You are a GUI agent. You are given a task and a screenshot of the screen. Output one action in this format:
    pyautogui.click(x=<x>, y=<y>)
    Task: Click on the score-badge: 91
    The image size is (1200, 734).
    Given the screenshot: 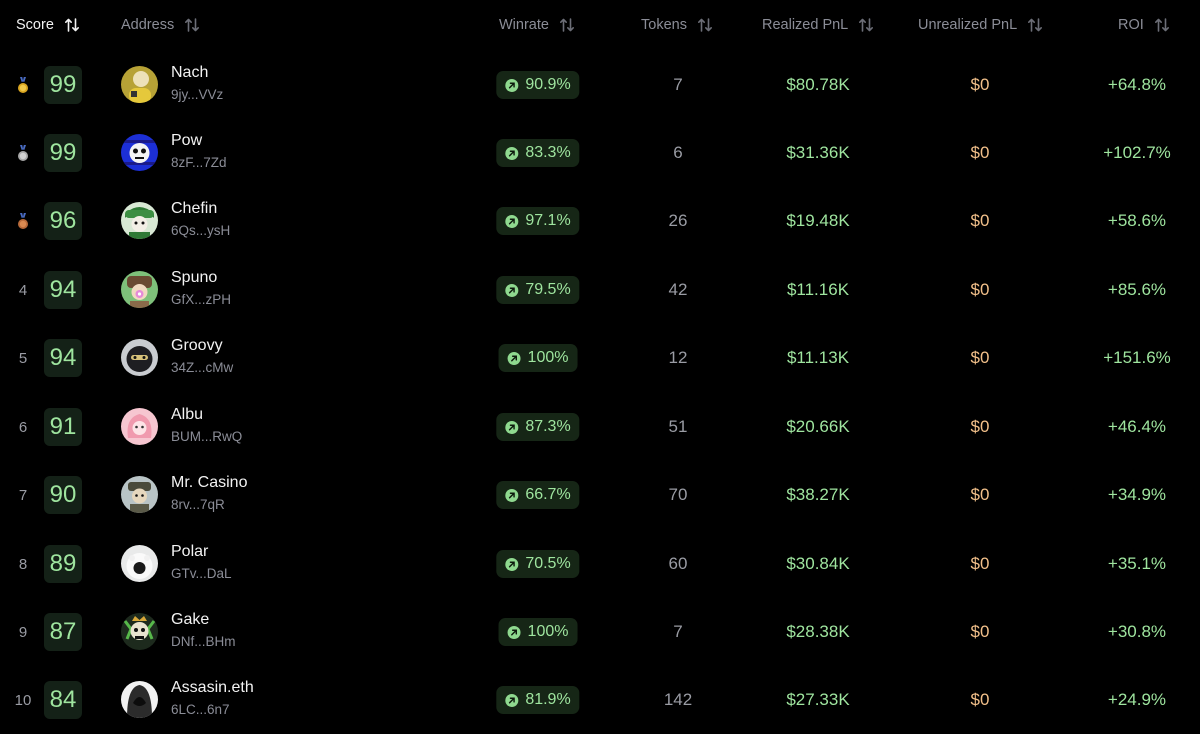 What is the action you would take?
    pyautogui.click(x=63, y=427)
    